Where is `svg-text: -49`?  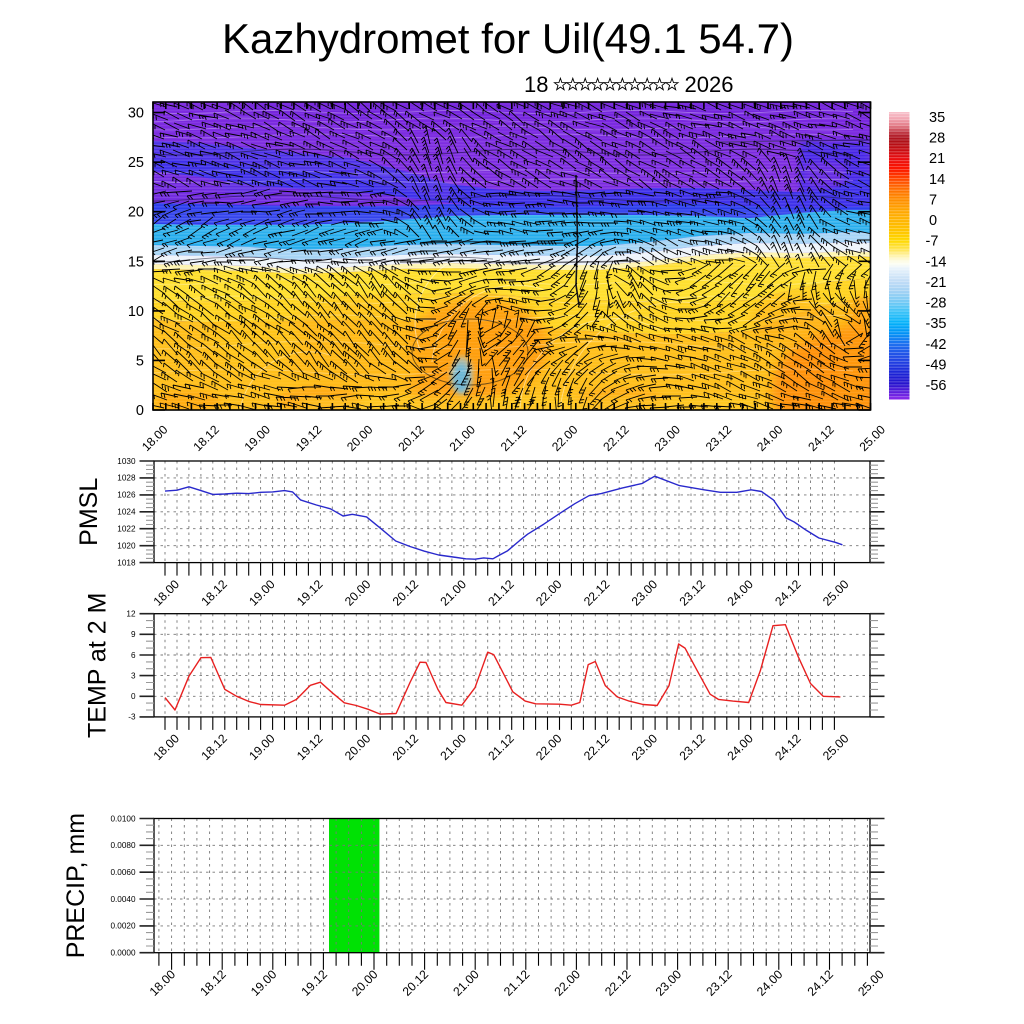
svg-text: -49 is located at coordinates (936, 365).